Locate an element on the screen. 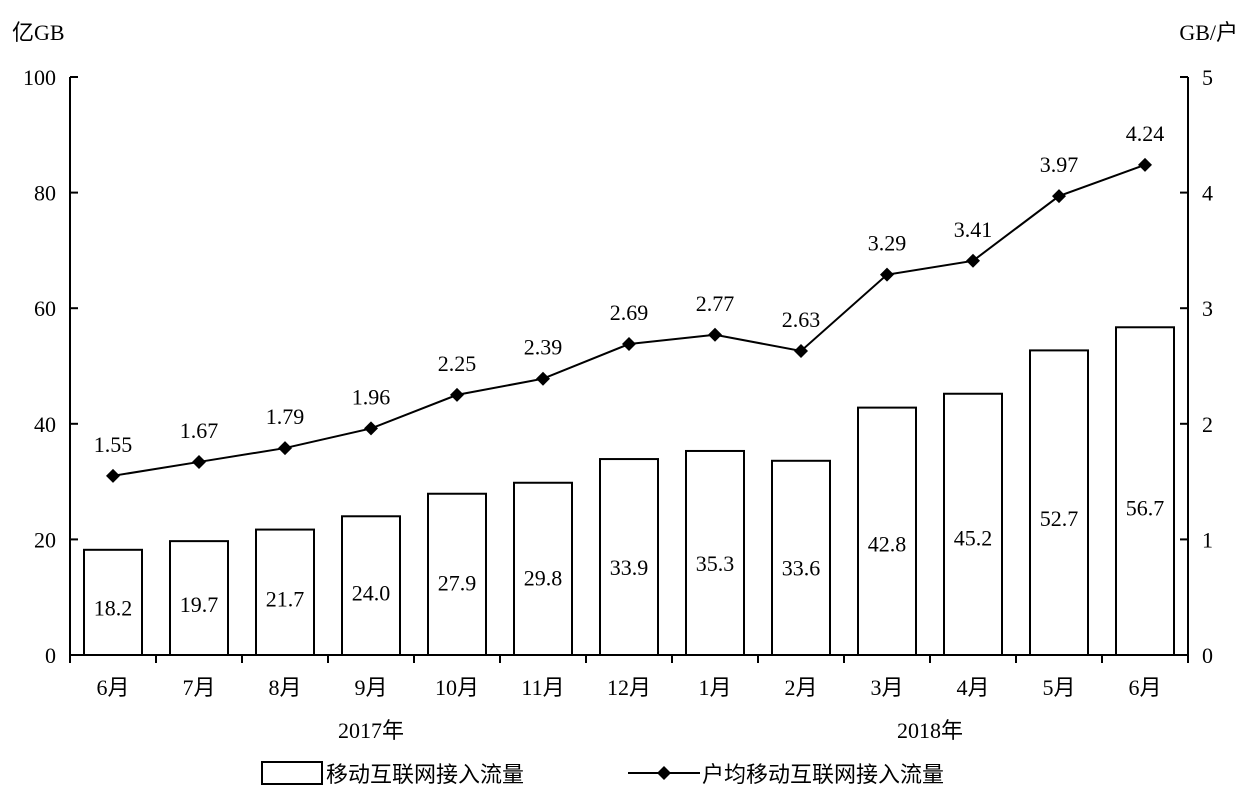 This screenshot has height=795, width=1251. left-tick-label: 100 is located at coordinates (39, 77).